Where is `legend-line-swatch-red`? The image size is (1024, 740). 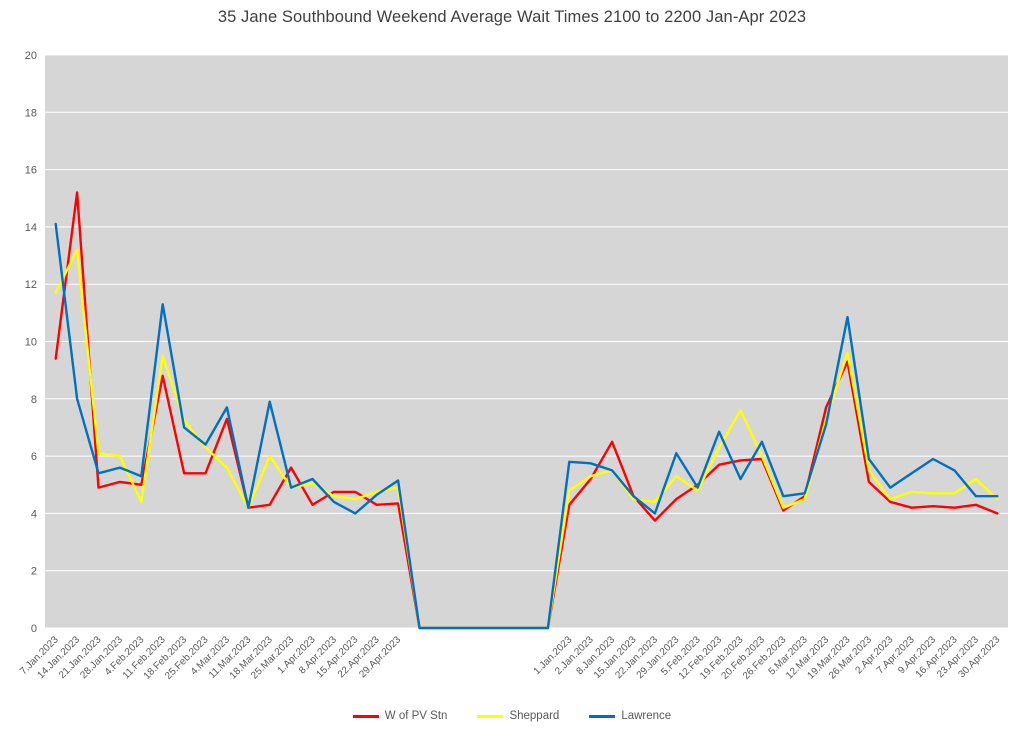
legend-line-swatch-red is located at coordinates (365, 716).